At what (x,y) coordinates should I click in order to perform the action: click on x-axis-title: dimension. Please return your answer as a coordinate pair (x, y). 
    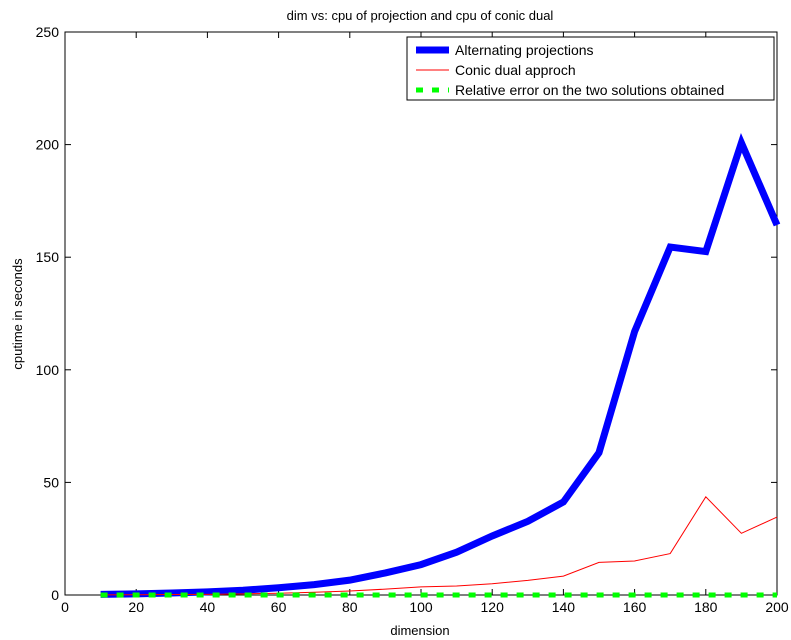
    Looking at the image, I should click on (419, 630).